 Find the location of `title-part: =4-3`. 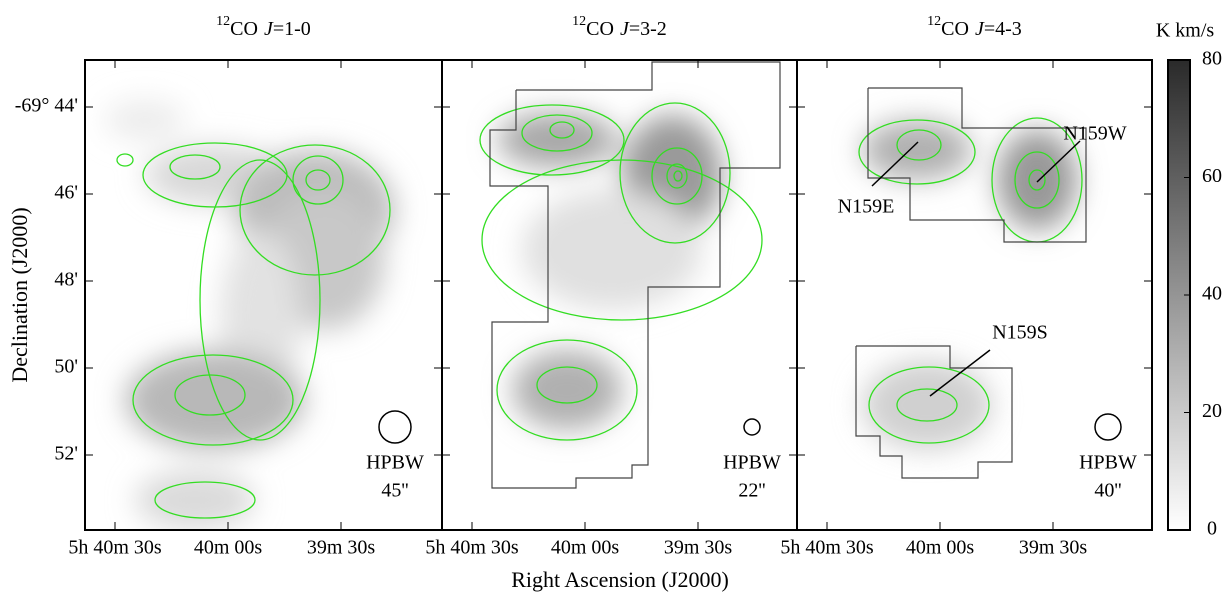

title-part: =4-3 is located at coordinates (1003, 29).